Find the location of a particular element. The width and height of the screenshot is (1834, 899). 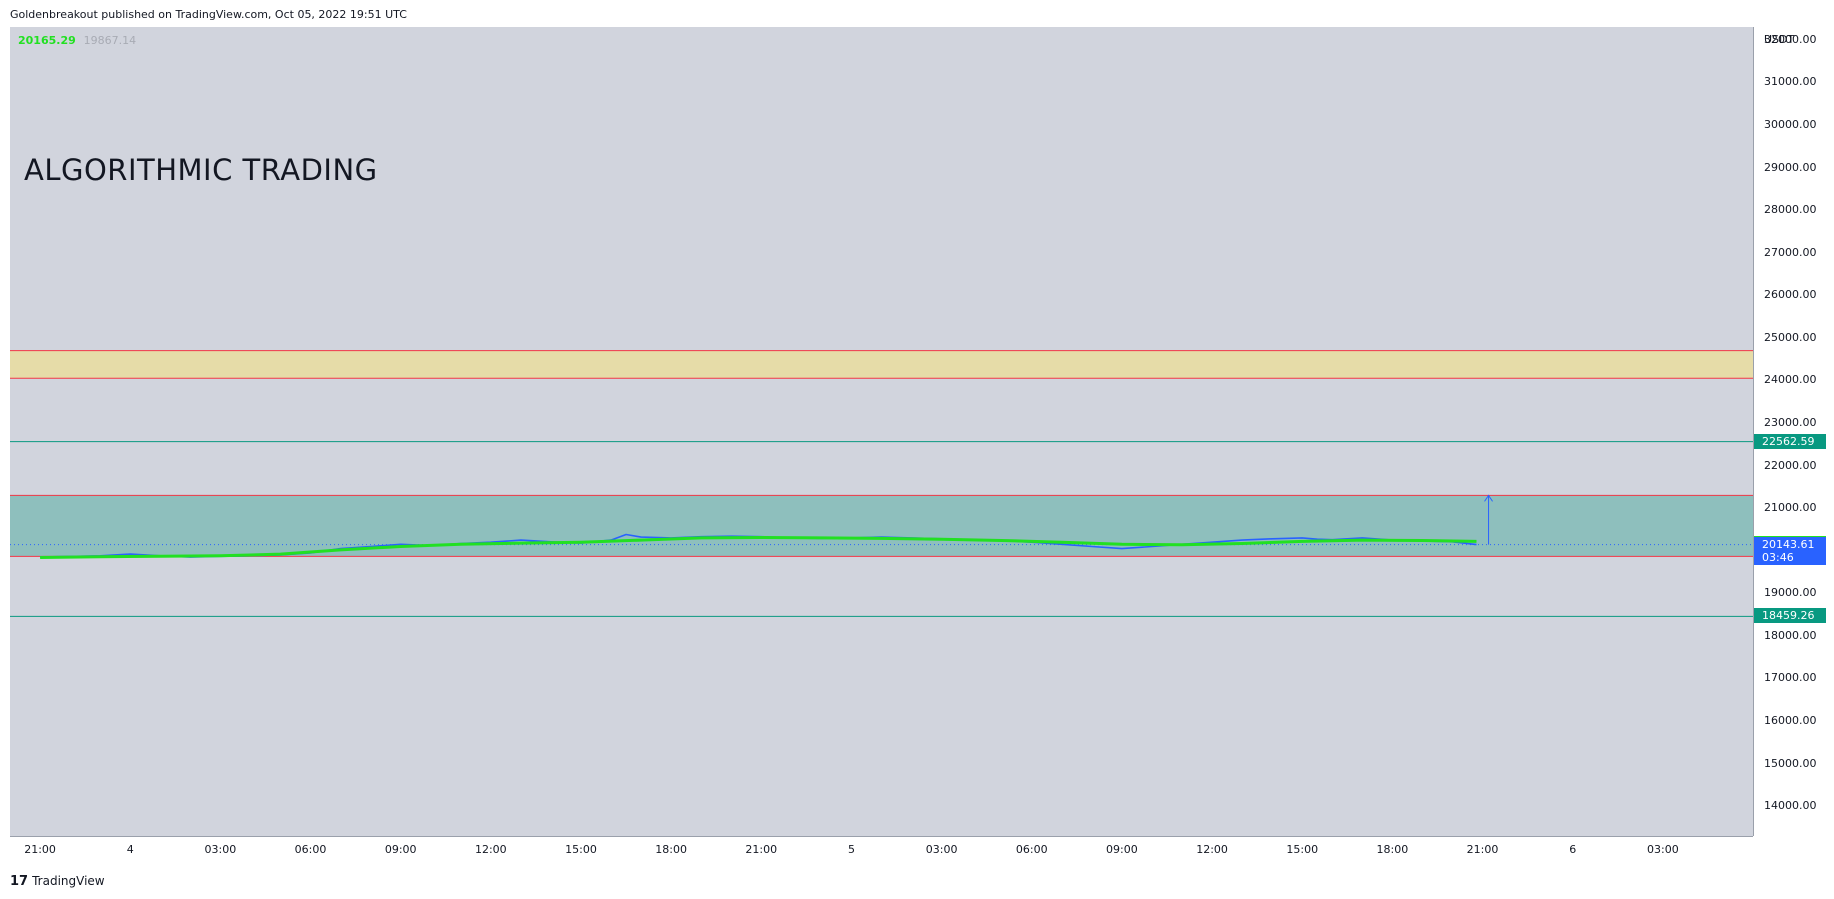

legend-value-gray: 19867.14 is located at coordinates (110, 40).